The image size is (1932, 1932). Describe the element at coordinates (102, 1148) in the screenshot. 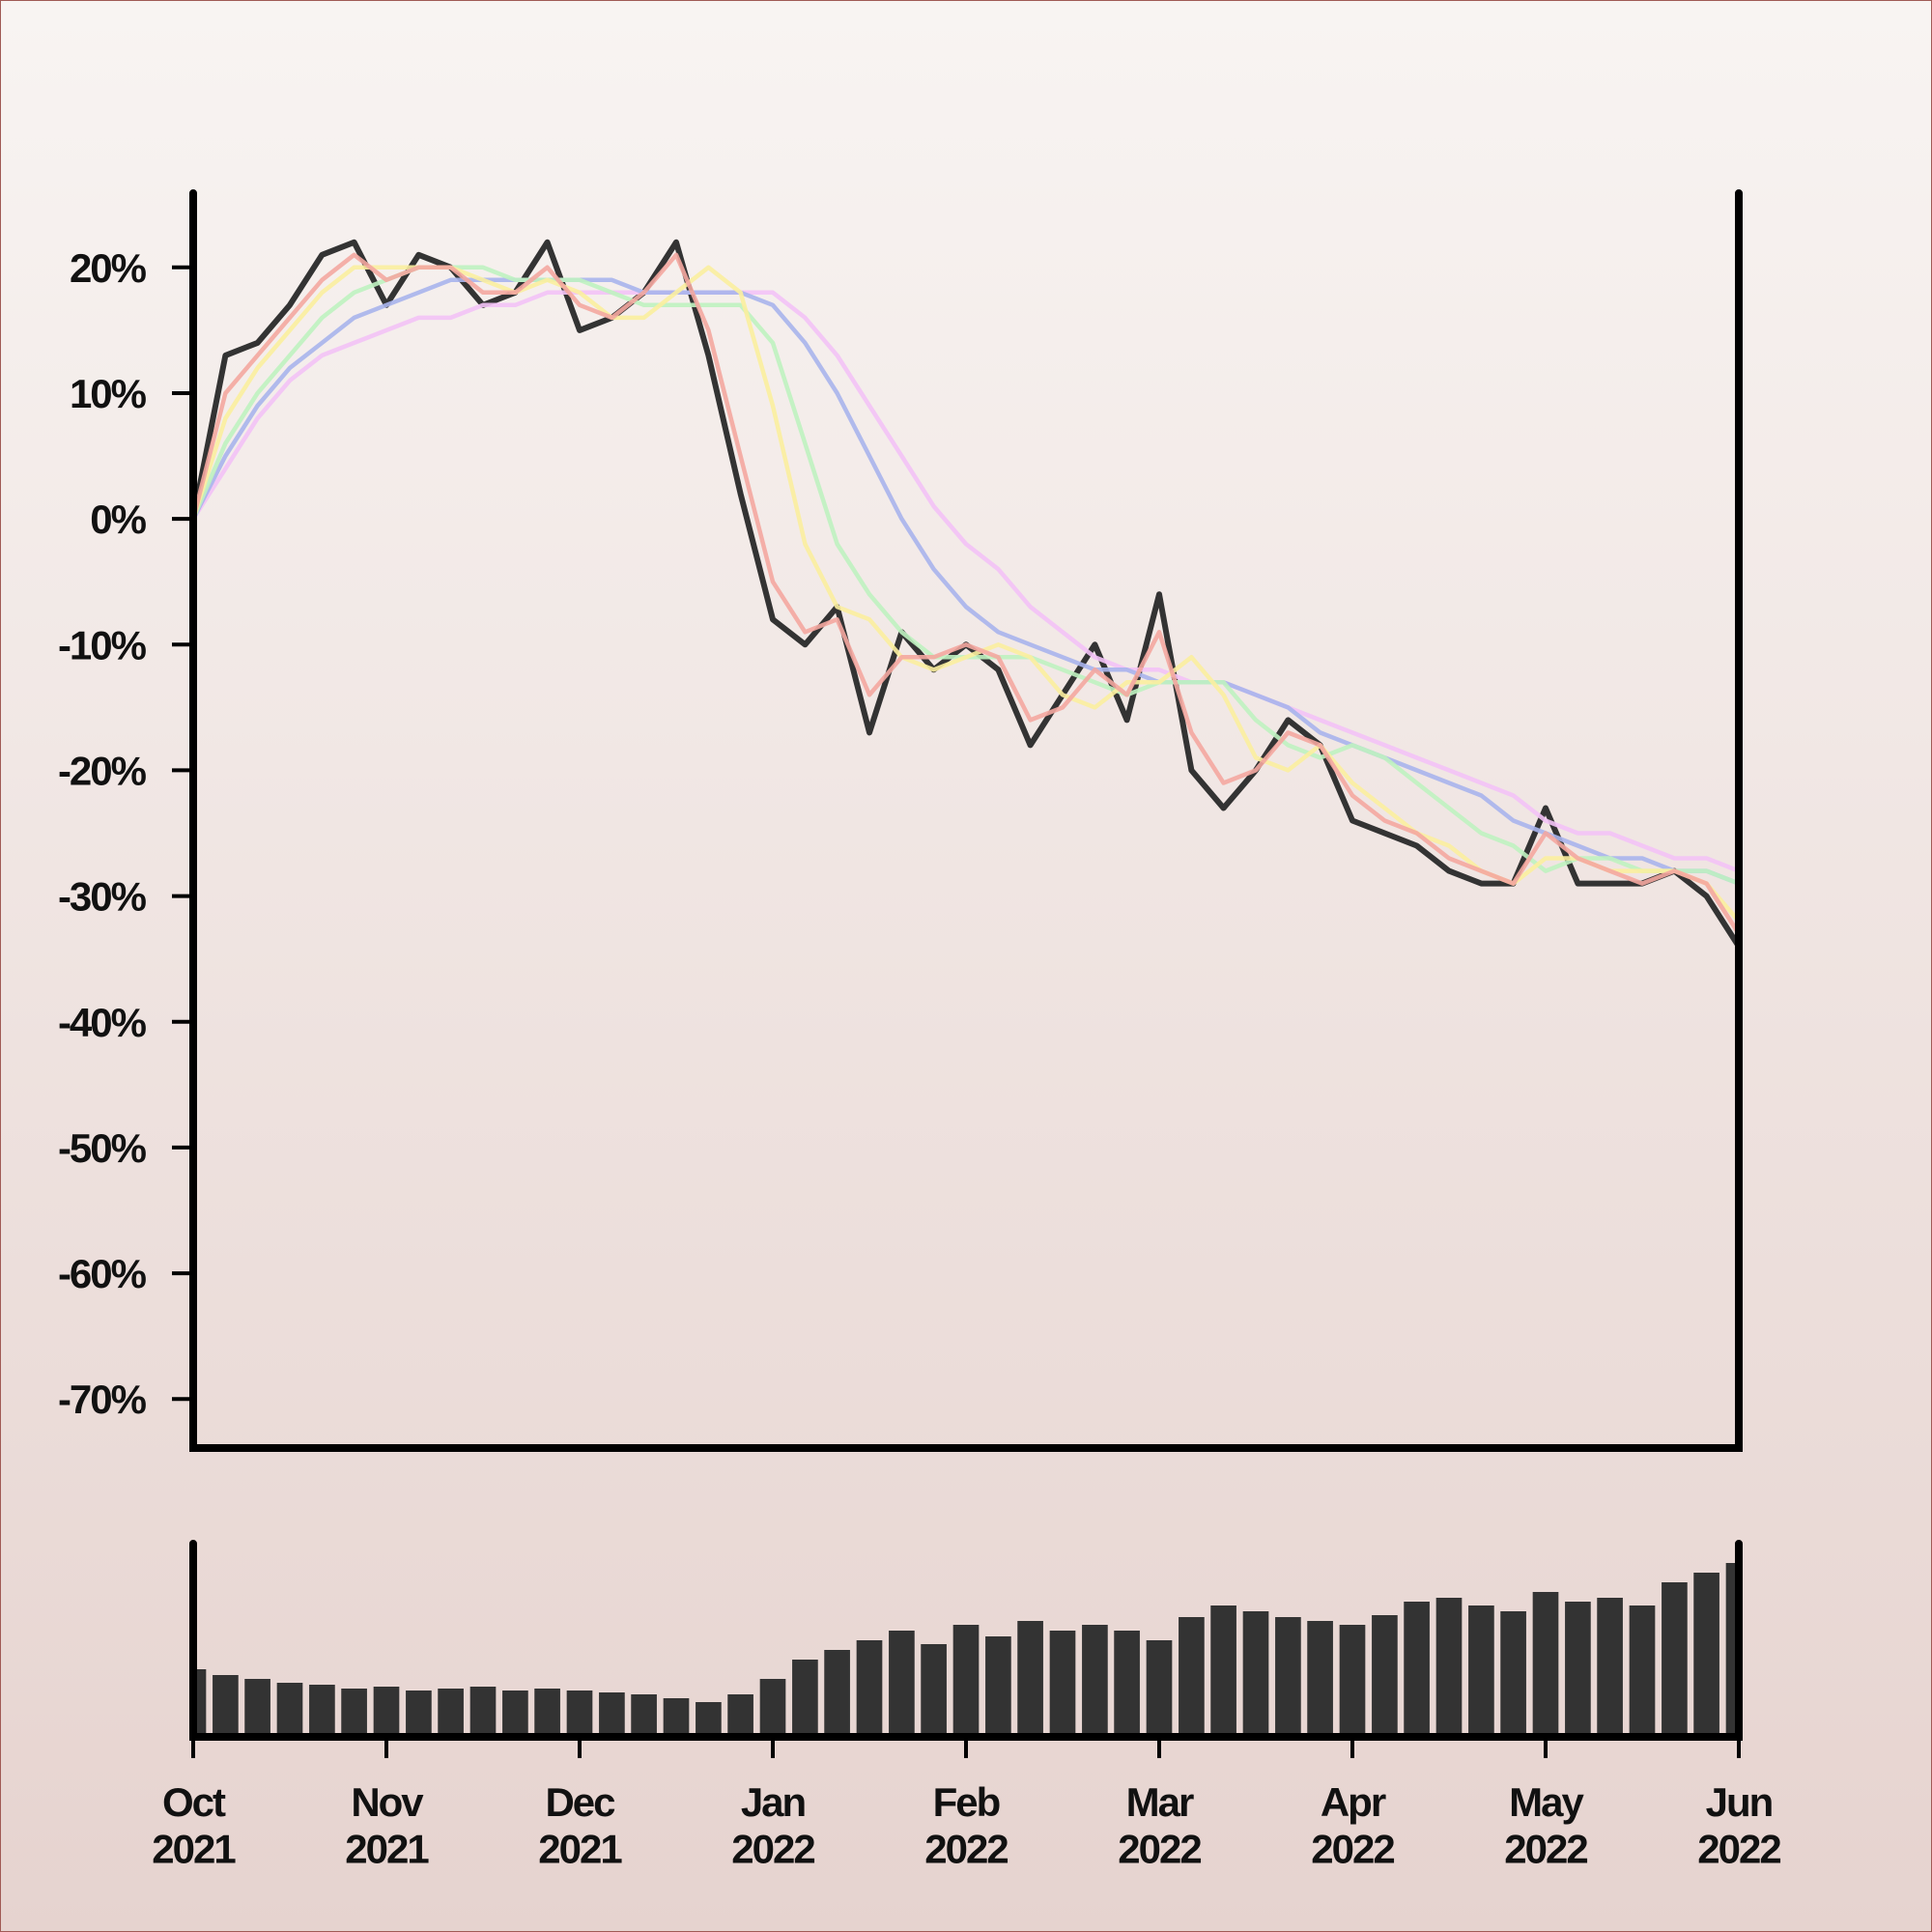

I see `y-tick-label: -50%` at that location.